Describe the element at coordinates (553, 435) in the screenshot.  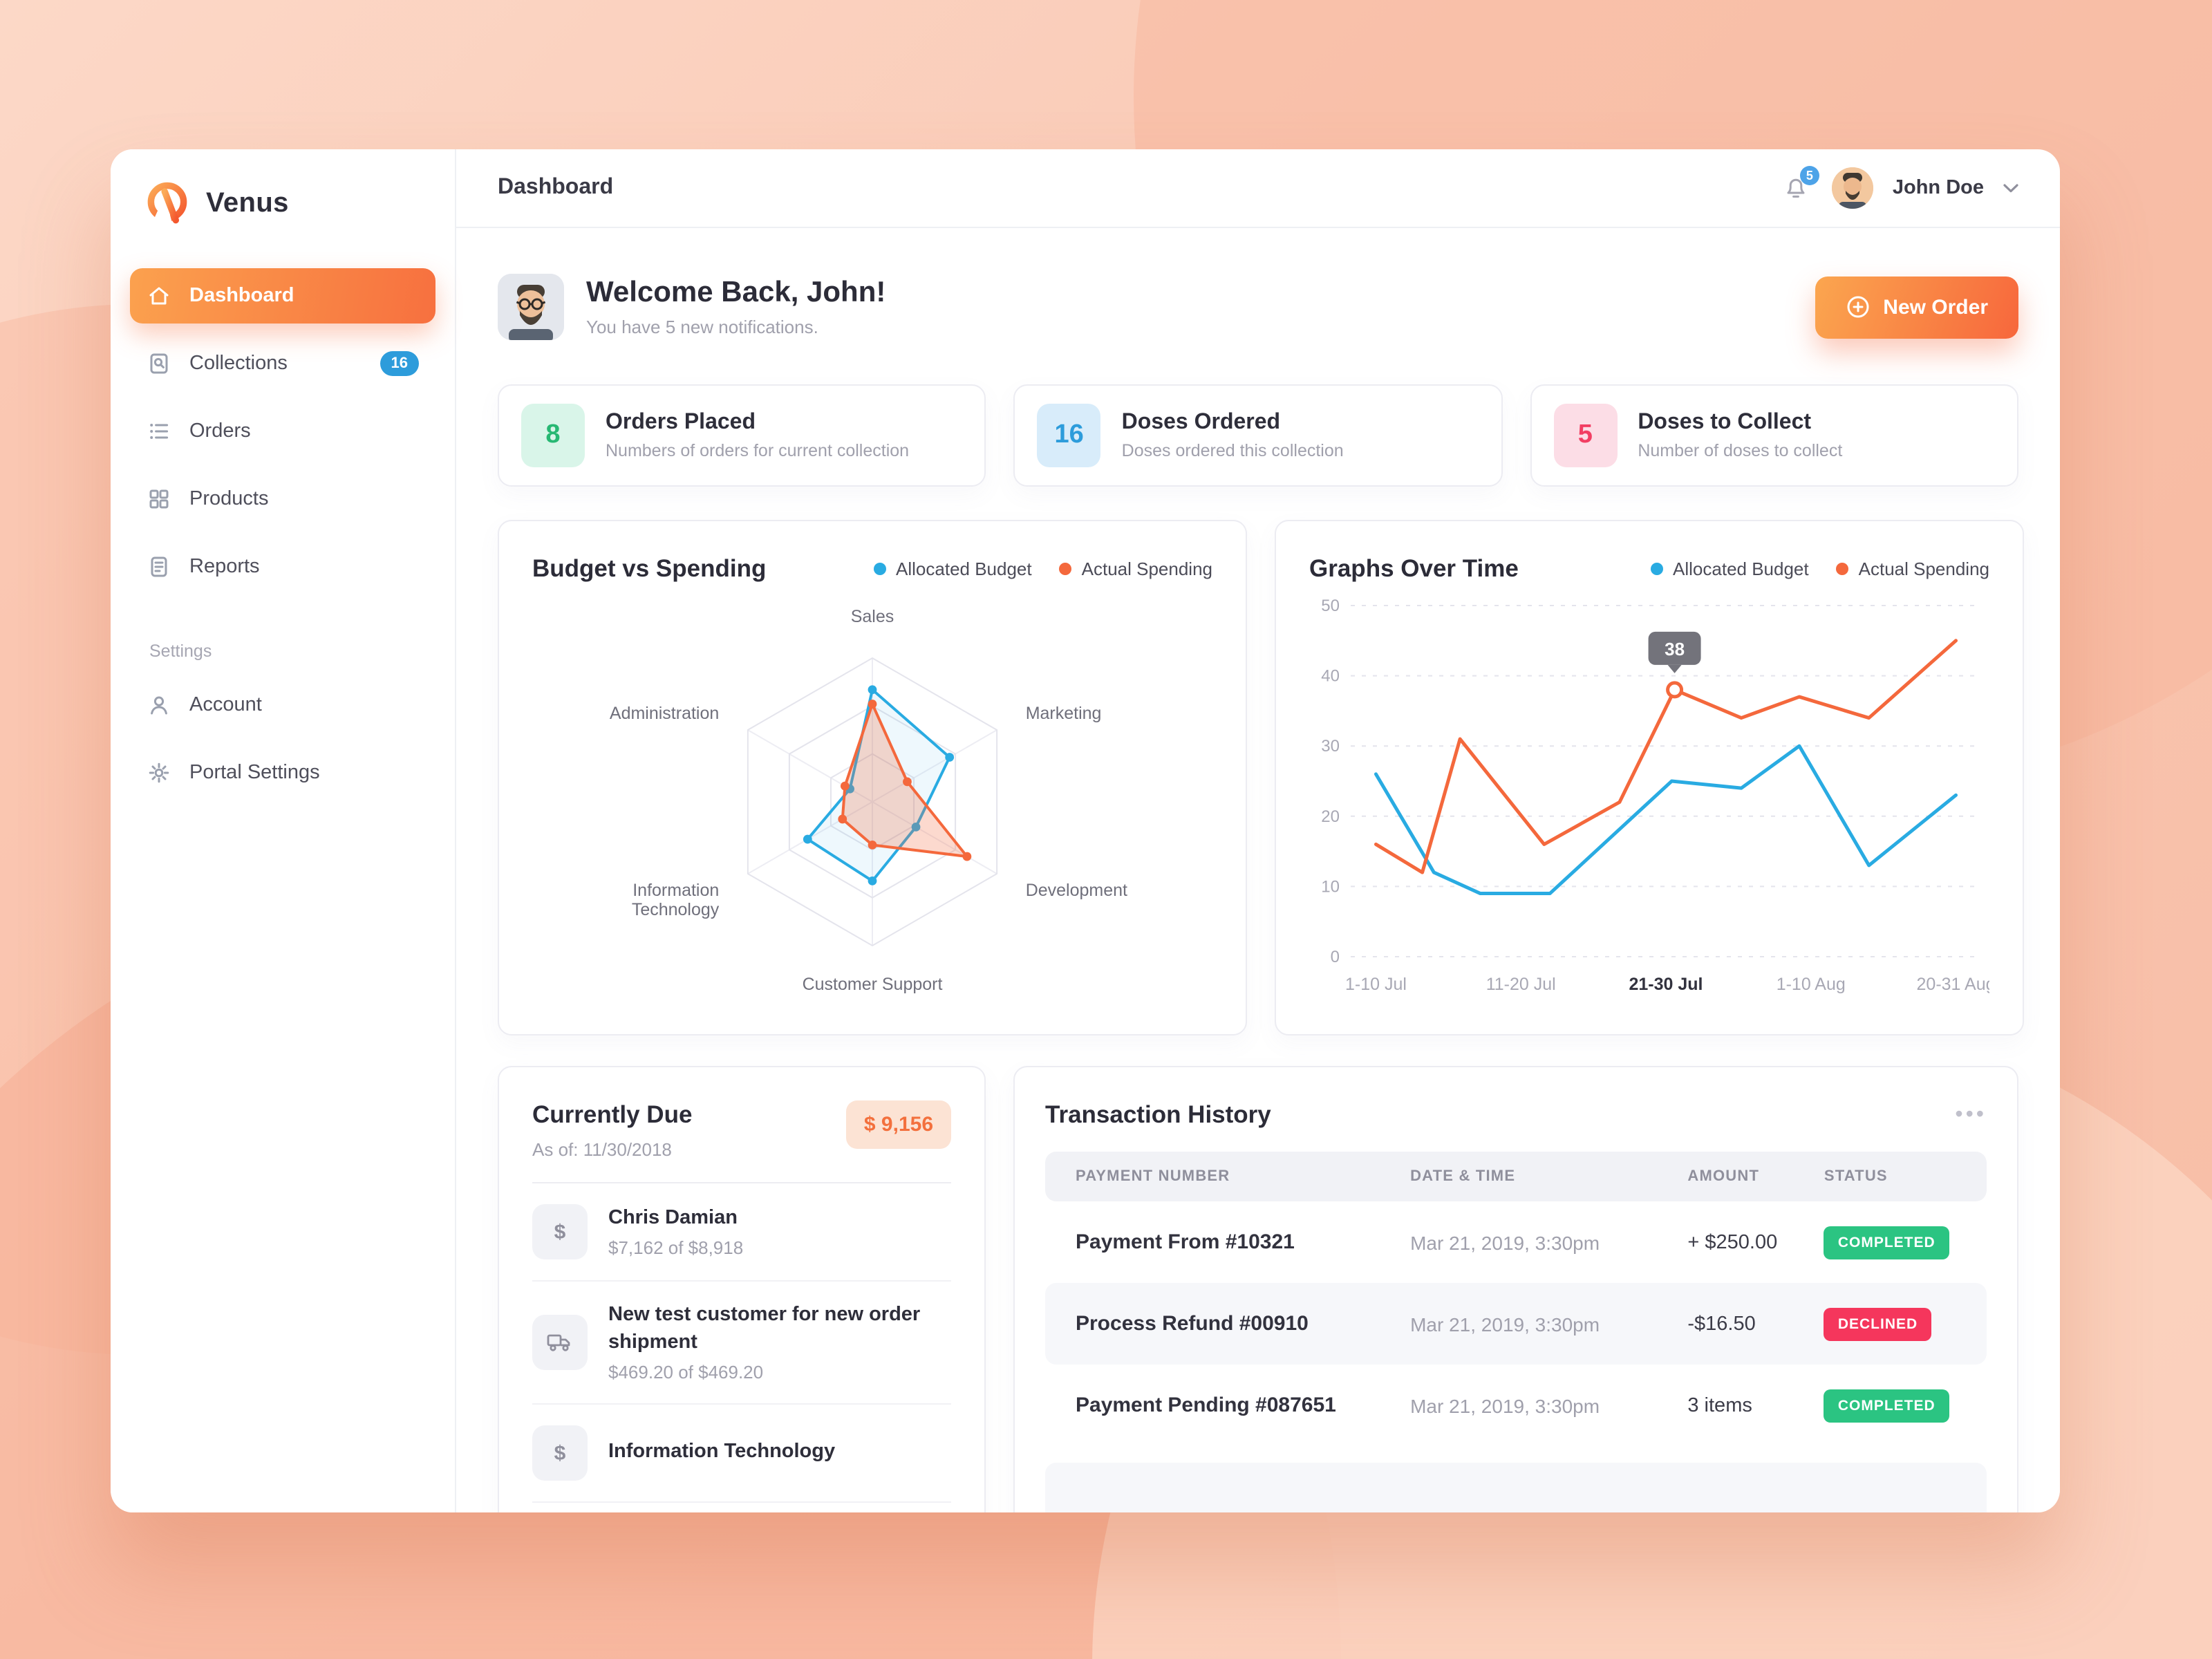
I see `stat-value-badge: 8` at that location.